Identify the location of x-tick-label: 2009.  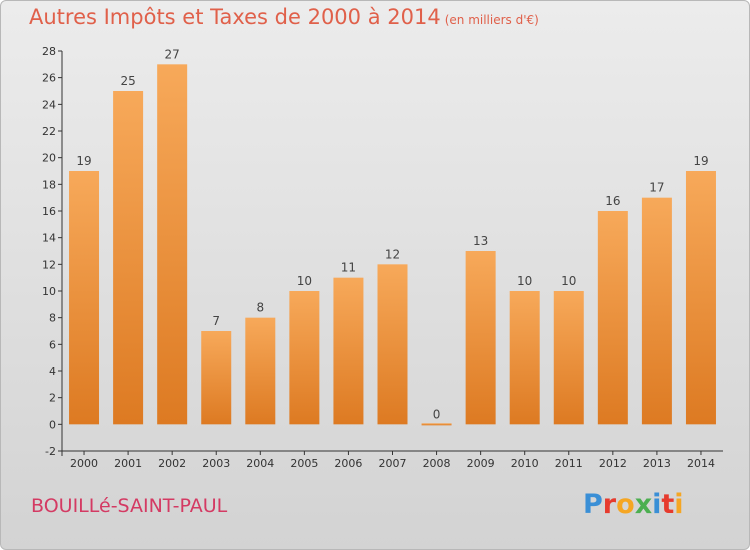
(481, 463).